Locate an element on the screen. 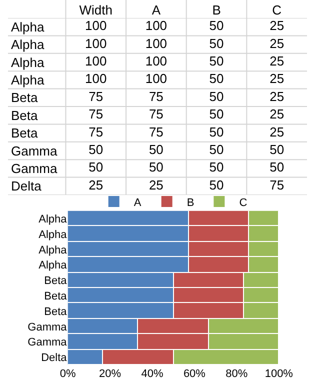 The width and height of the screenshot is (321, 392). x-tick-label: 0% is located at coordinates (68, 374).